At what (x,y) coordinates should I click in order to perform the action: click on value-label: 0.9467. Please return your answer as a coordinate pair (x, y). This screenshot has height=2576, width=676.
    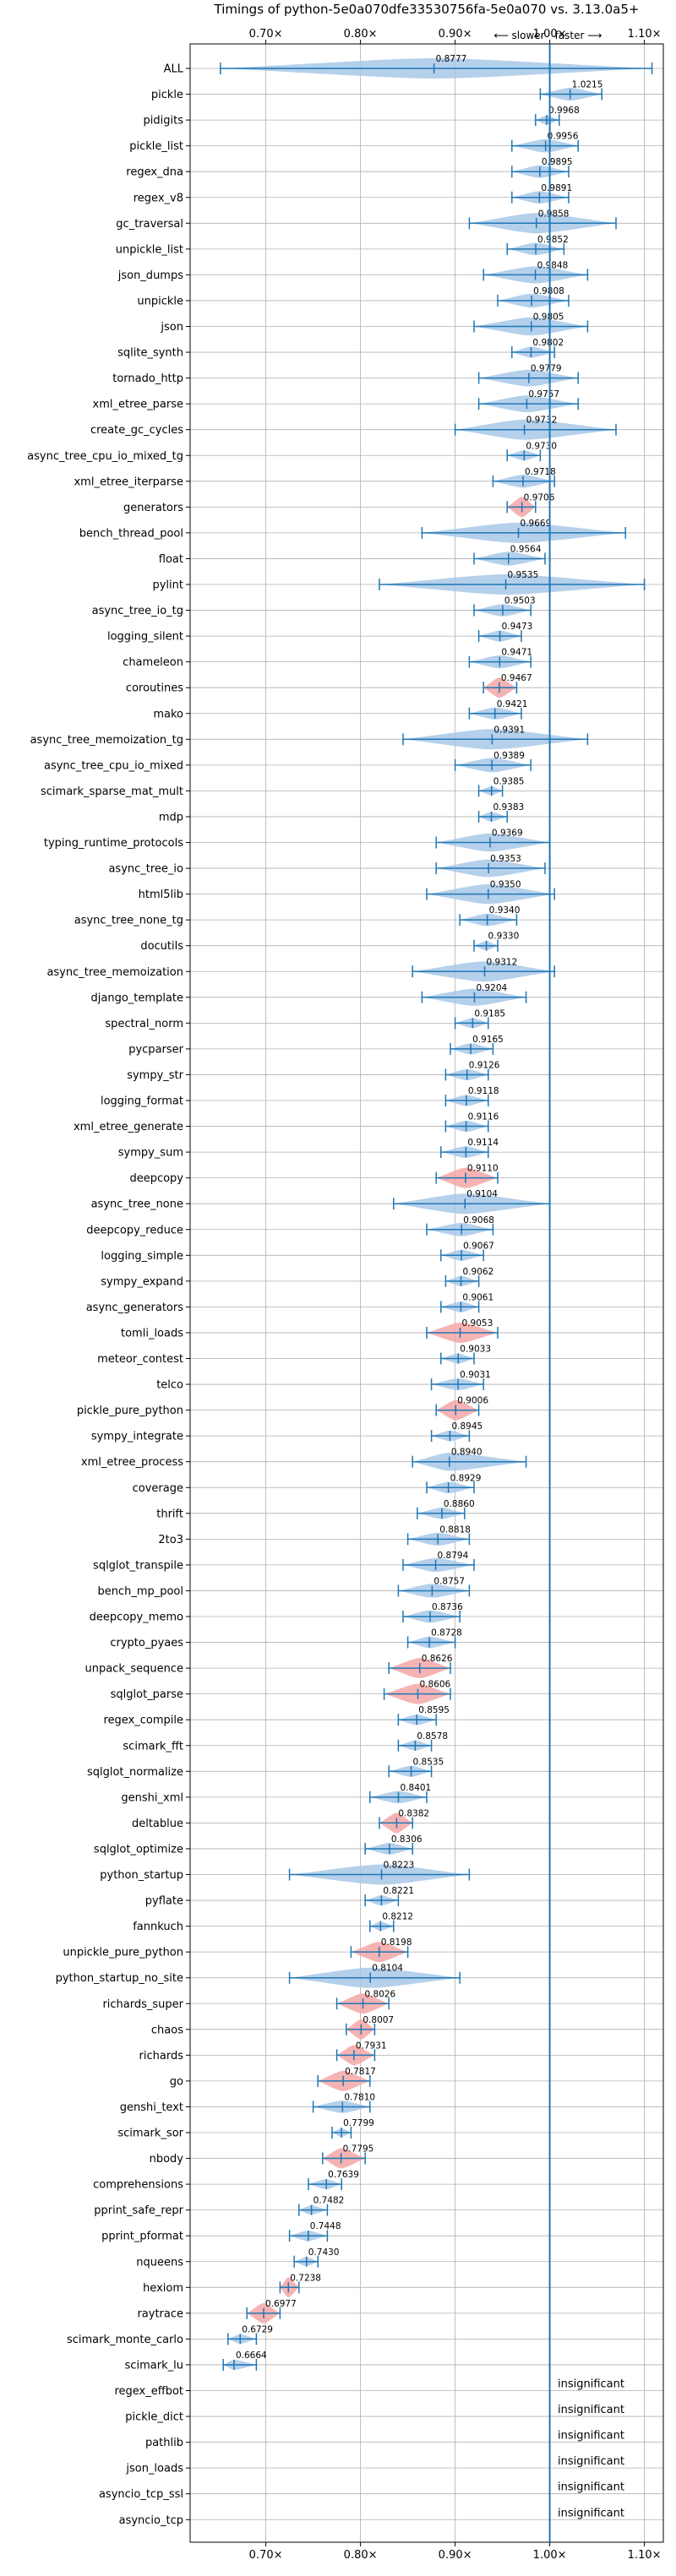
    Looking at the image, I should click on (516, 678).